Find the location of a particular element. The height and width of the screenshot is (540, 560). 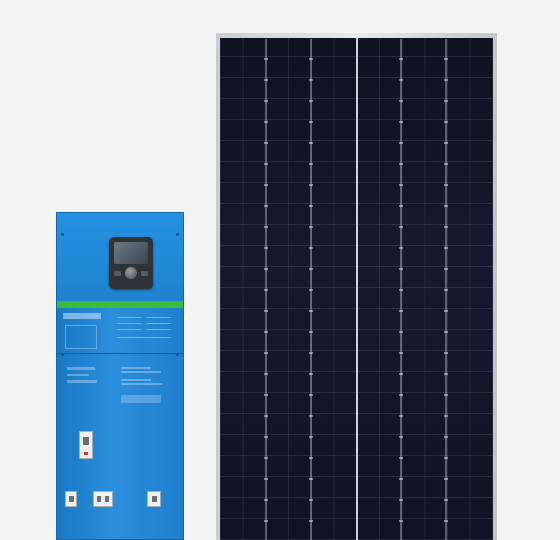

display-button-left is located at coordinates (117, 273).